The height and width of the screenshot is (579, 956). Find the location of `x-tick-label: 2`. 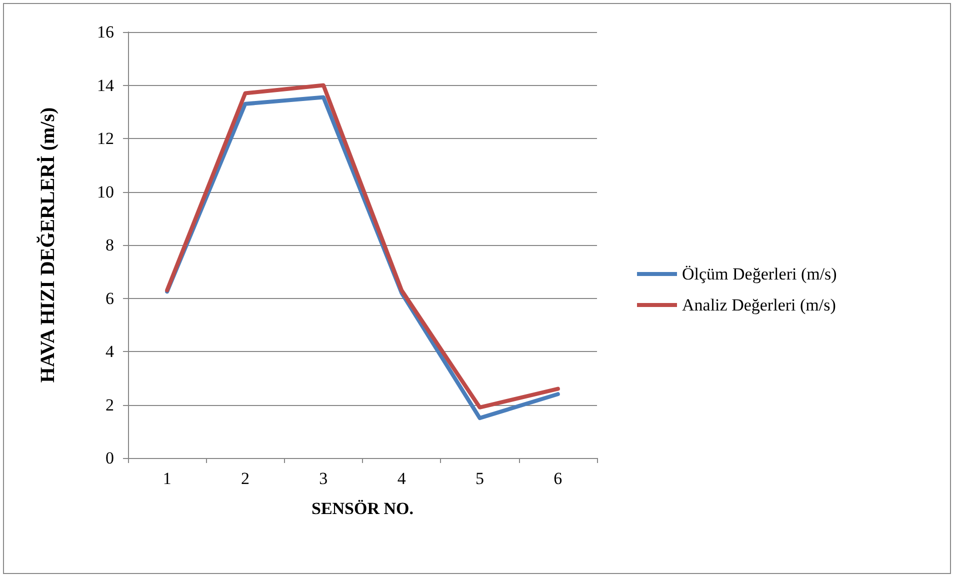

x-tick-label: 2 is located at coordinates (245, 478).